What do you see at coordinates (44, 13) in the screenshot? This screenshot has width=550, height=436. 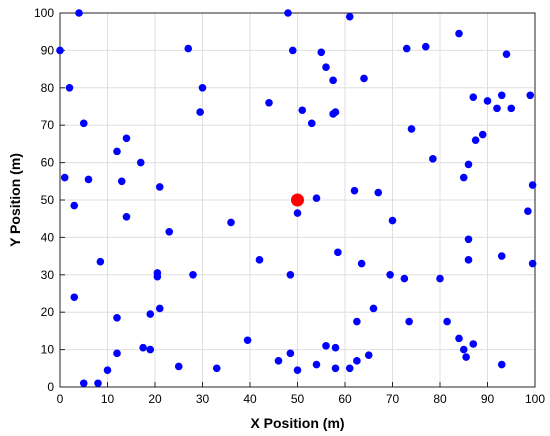 I see `y-tick-label: 100` at bounding box center [44, 13].